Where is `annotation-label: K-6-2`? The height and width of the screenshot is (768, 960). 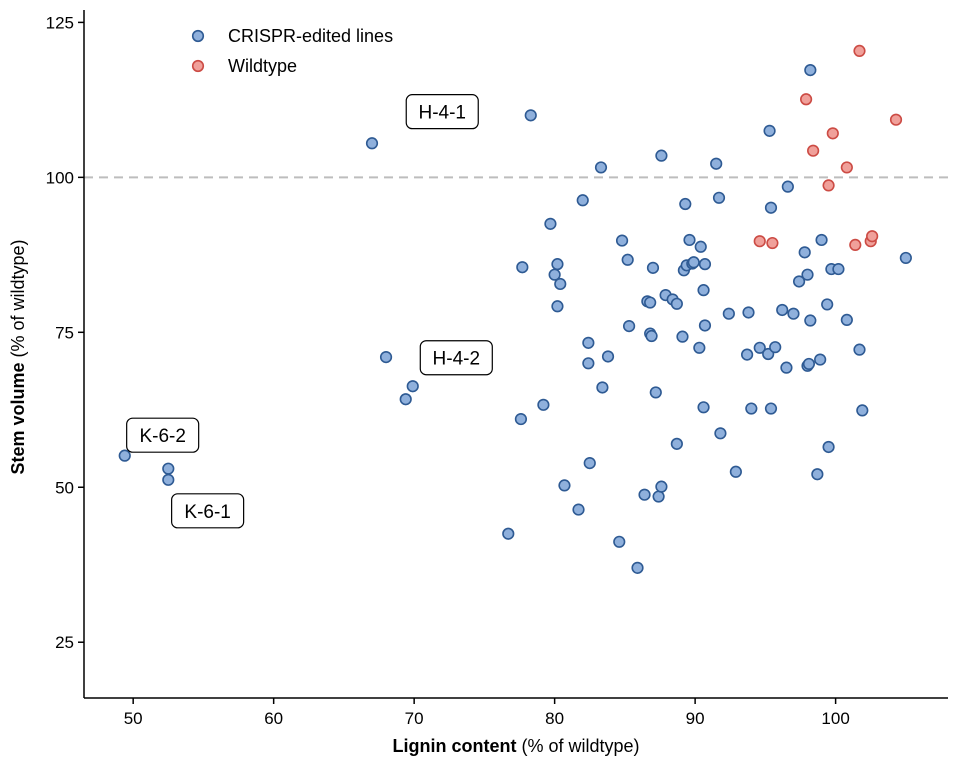
annotation-label: K-6-2 is located at coordinates (163, 435).